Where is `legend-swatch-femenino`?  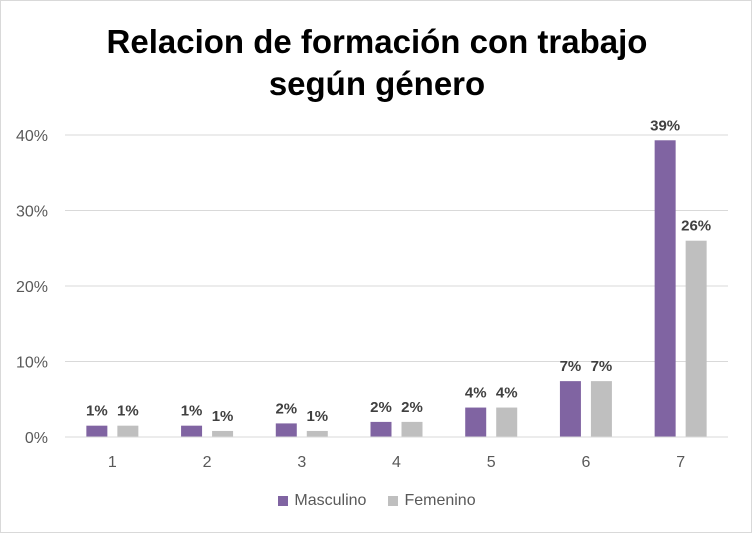 legend-swatch-femenino is located at coordinates (393, 501).